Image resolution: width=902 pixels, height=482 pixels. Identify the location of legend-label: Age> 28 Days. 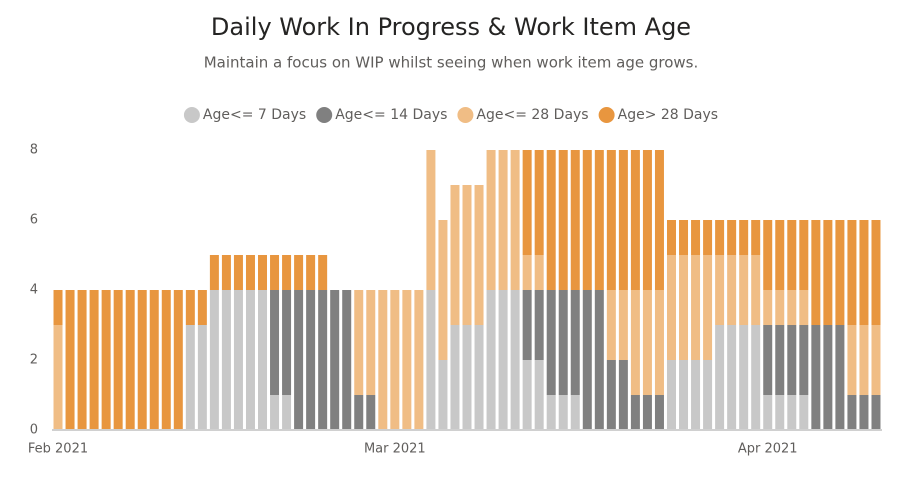
(668, 115).